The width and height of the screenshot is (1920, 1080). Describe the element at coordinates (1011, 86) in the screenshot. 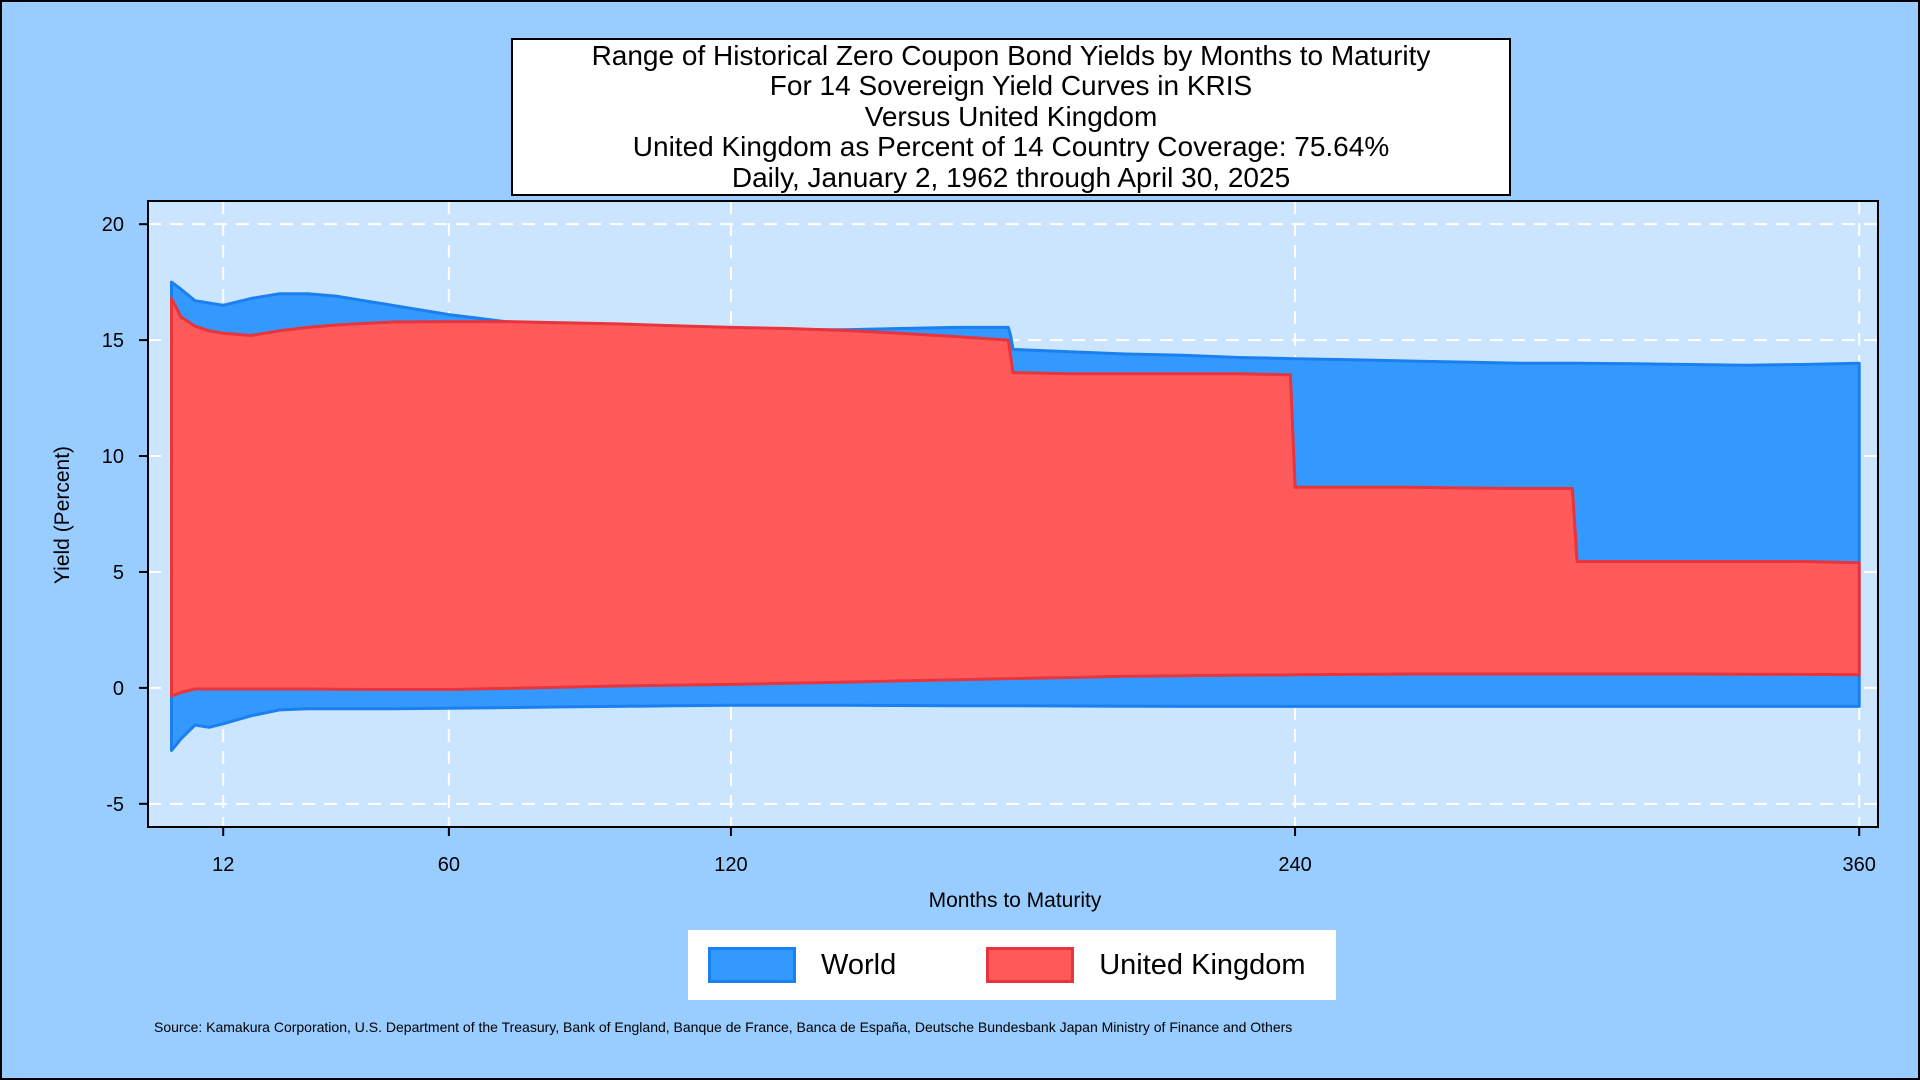

I see `chart-title-line-2: For 14 Sovereign Yield Curves in KRIS` at that location.